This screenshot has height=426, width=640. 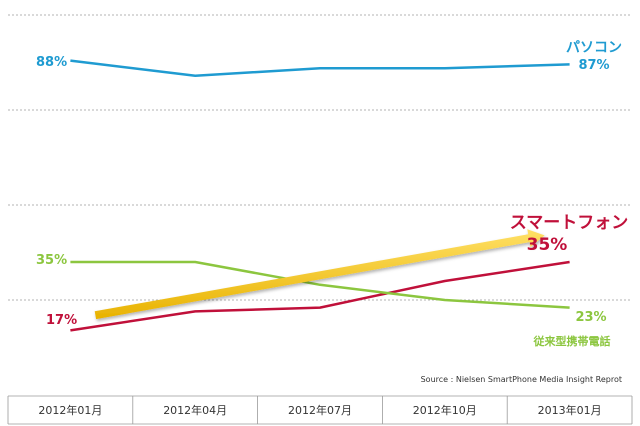 What do you see at coordinates (61, 320) in the screenshot?
I see `smartphone-start-value-label: 17%` at bounding box center [61, 320].